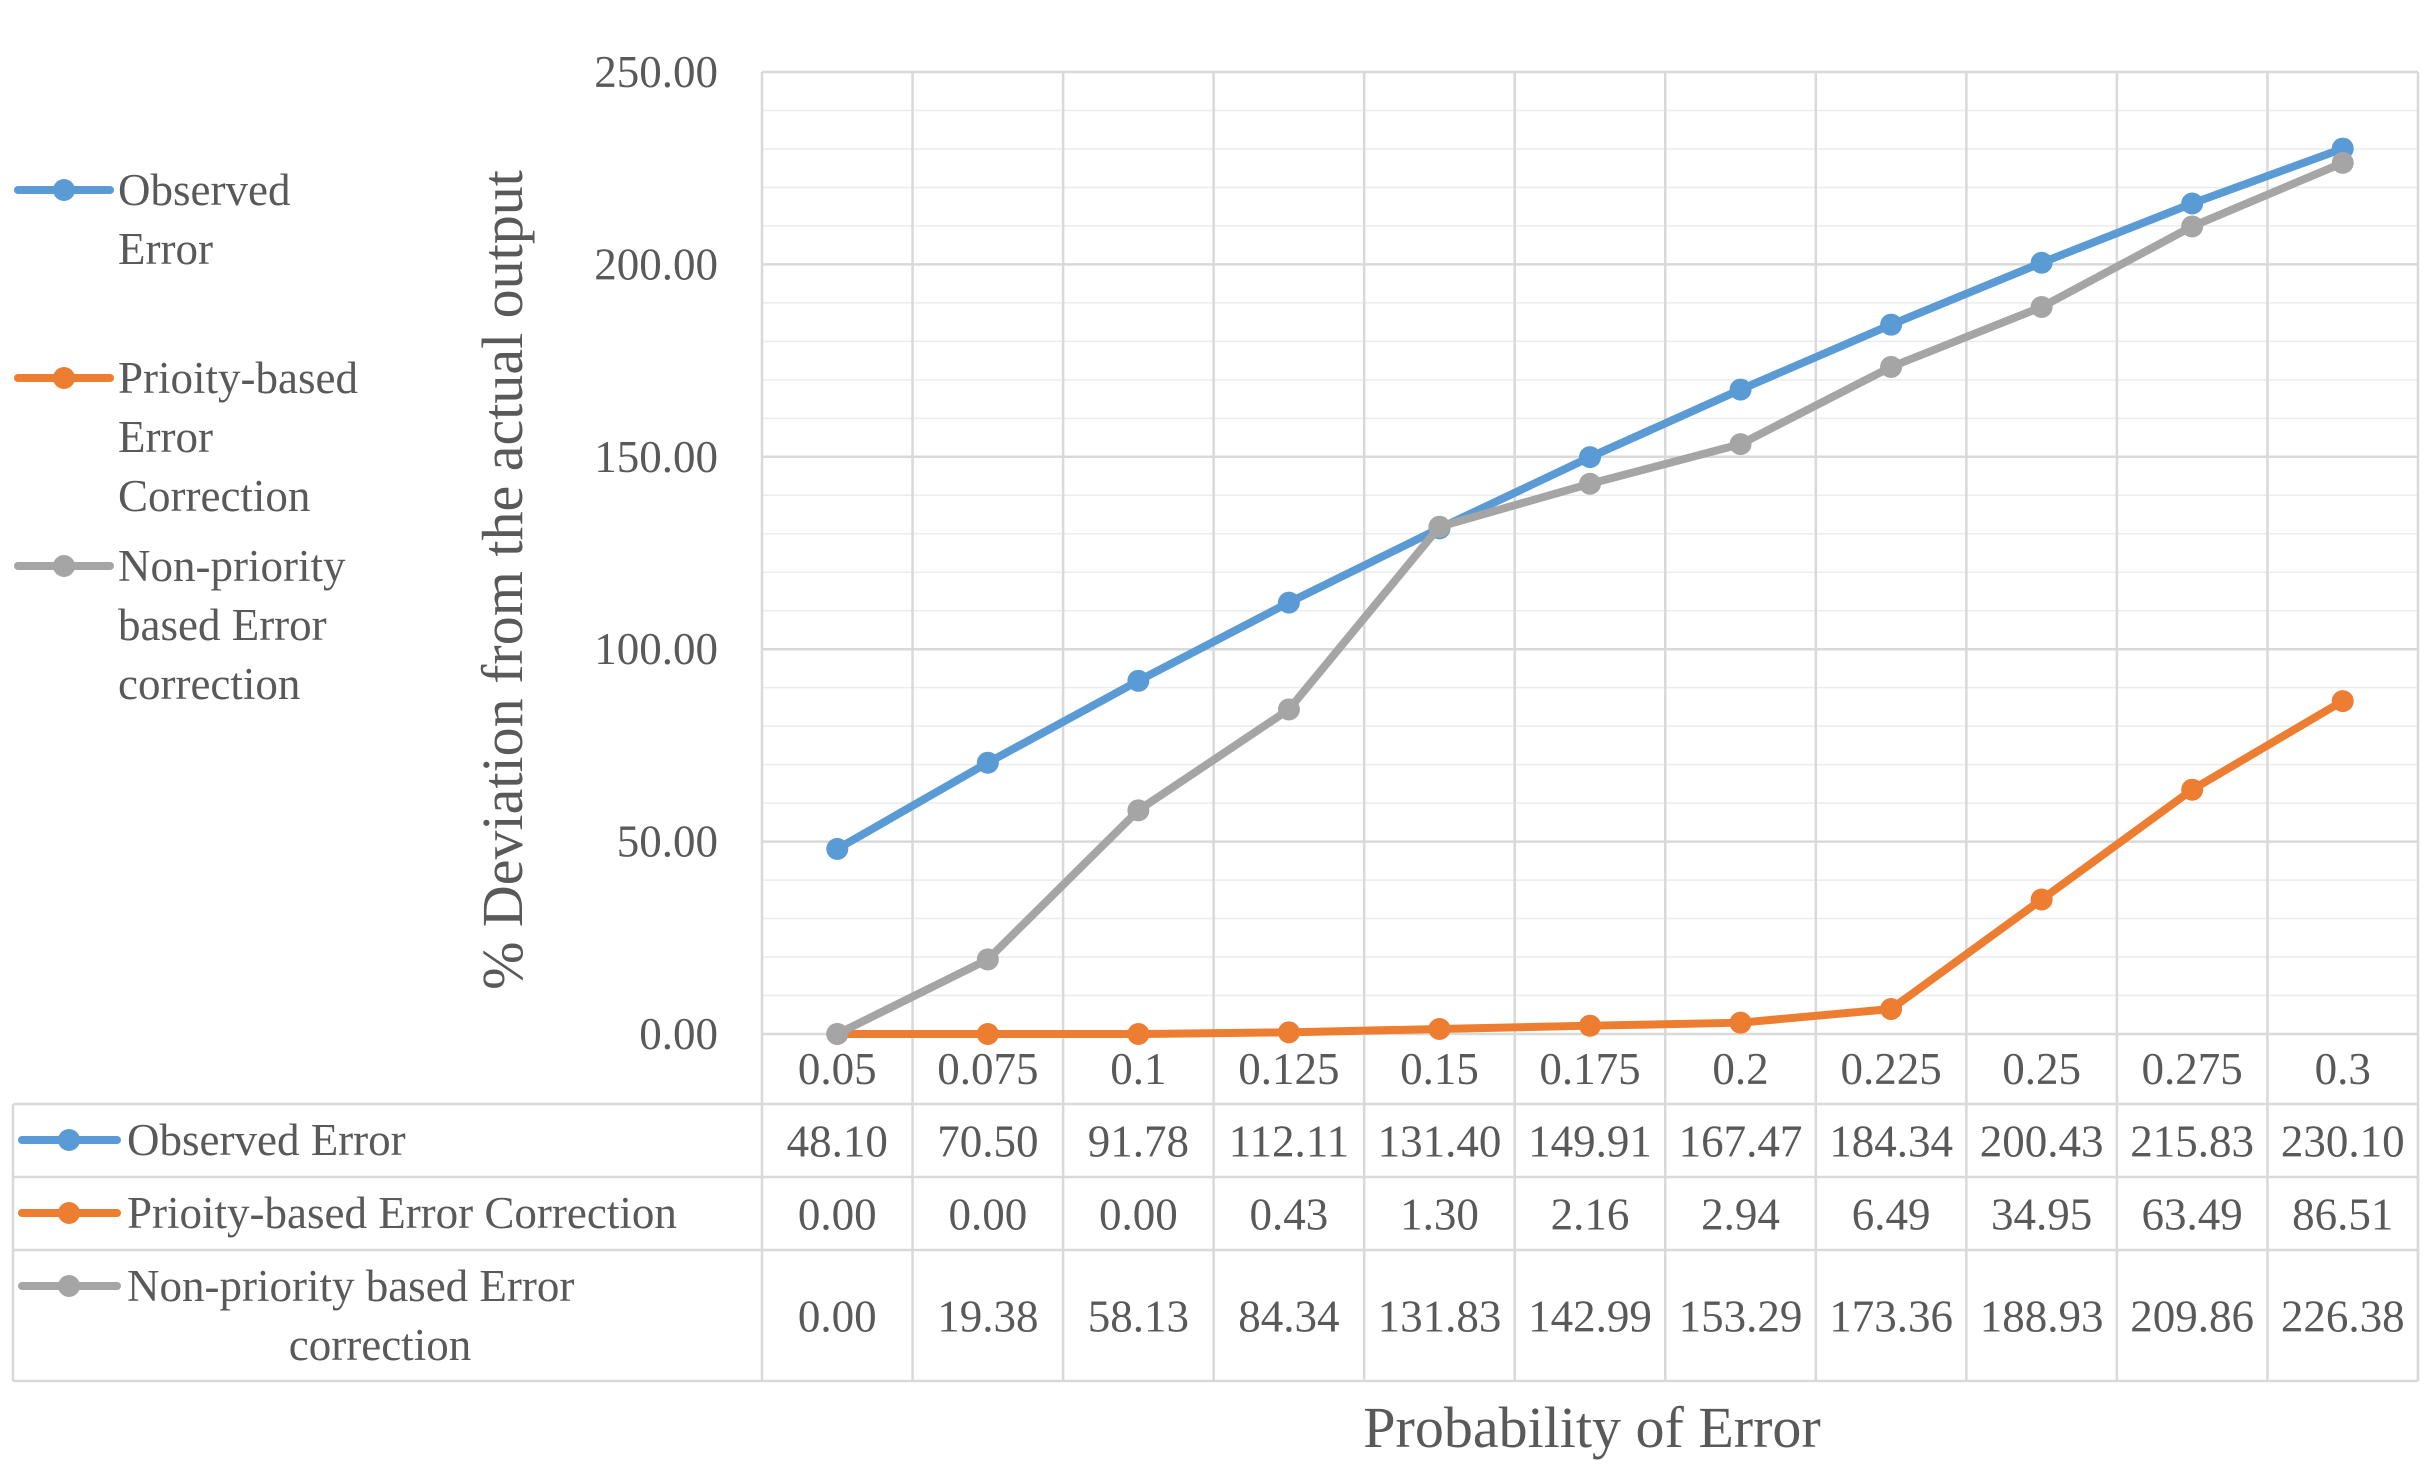 Image resolution: width=2426 pixels, height=1464 pixels. What do you see at coordinates (2192, 1142) in the screenshot?
I see `table-cell-value: 215.83` at bounding box center [2192, 1142].